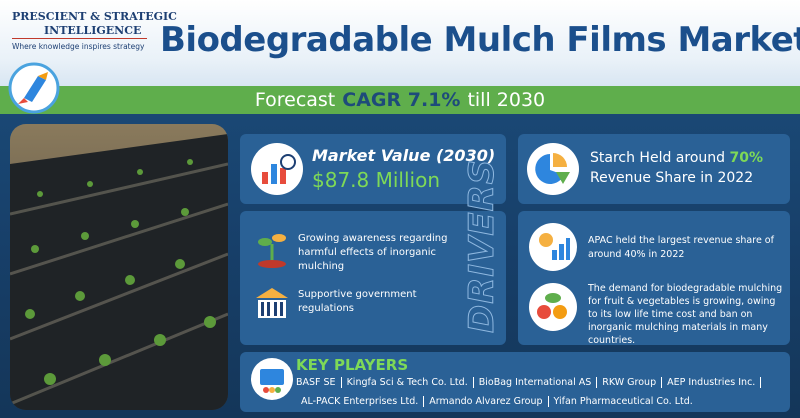 This screenshot has height=418, width=800. I want to click on key-players-card, so click(515, 382).